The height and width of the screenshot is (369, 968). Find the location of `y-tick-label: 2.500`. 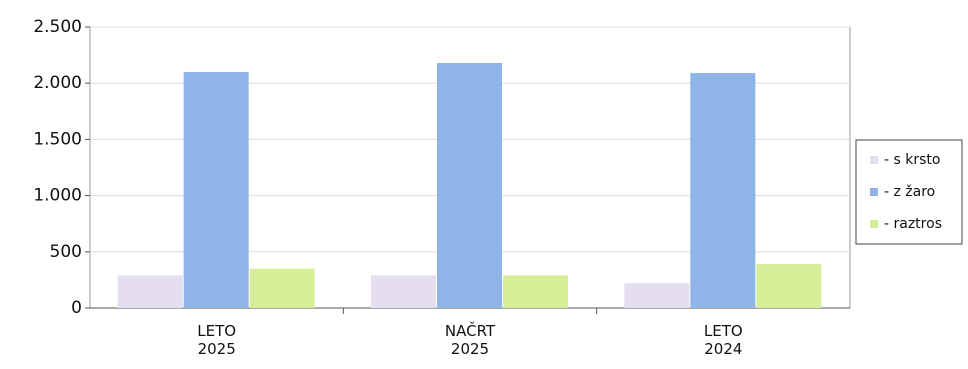

y-tick-label: 2.500 is located at coordinates (57, 27).